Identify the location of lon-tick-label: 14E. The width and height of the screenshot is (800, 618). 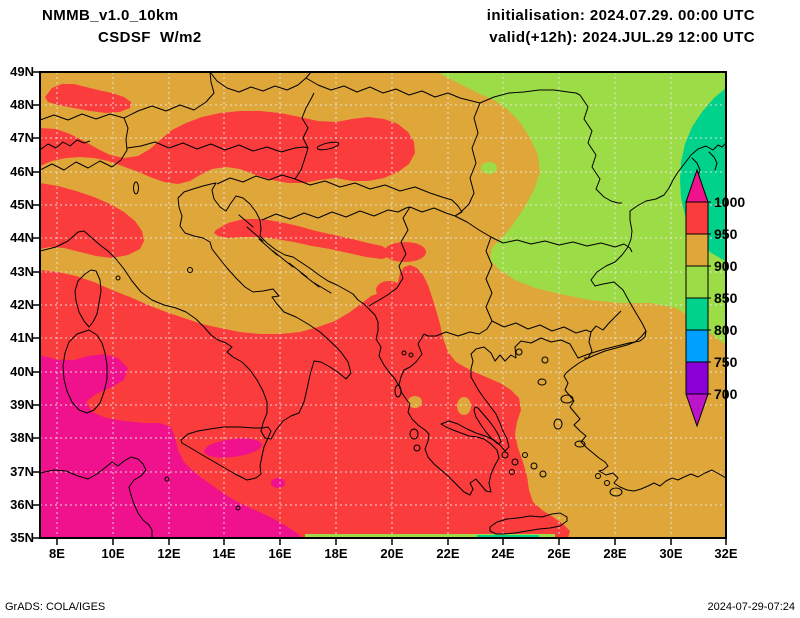
(224, 553).